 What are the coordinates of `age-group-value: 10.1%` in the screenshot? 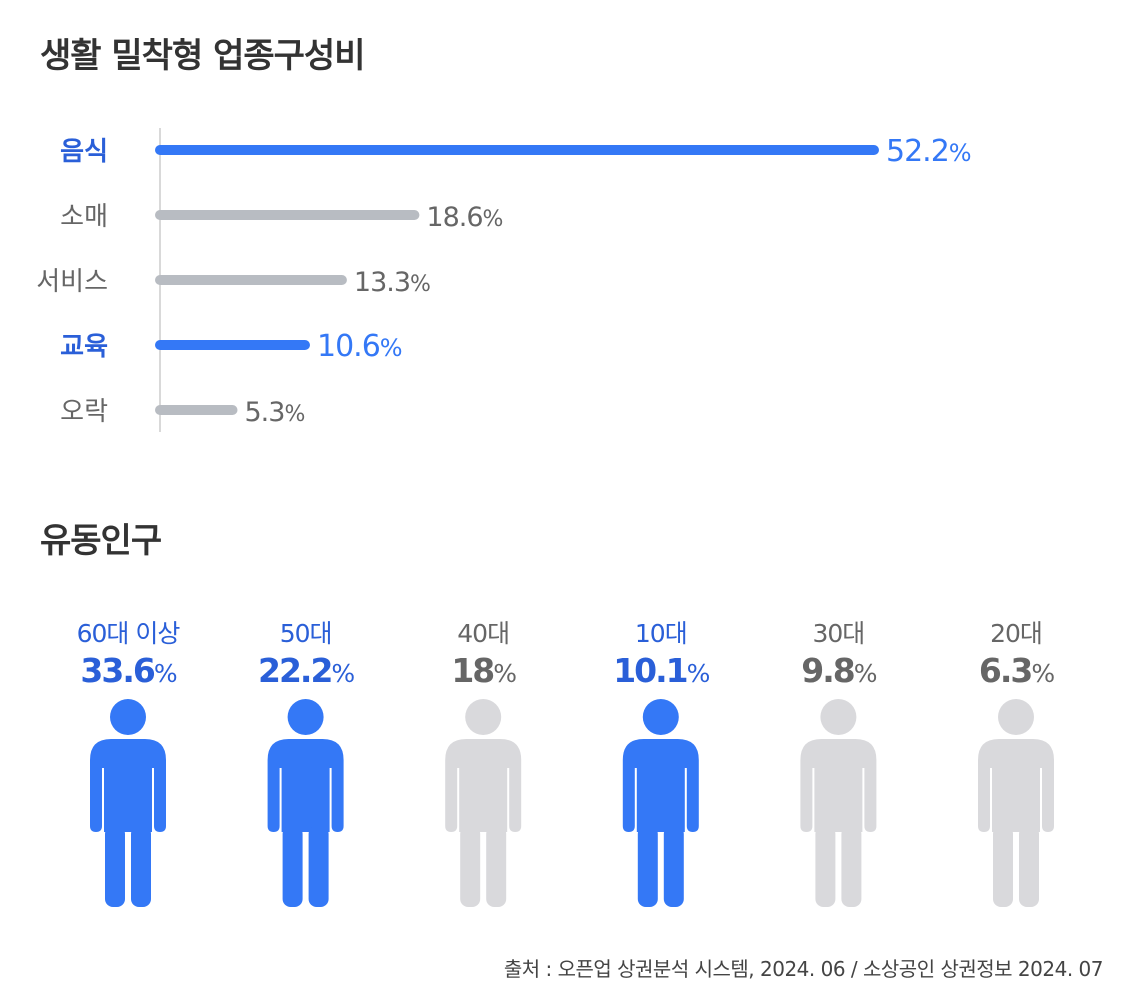 It's located at (661, 670).